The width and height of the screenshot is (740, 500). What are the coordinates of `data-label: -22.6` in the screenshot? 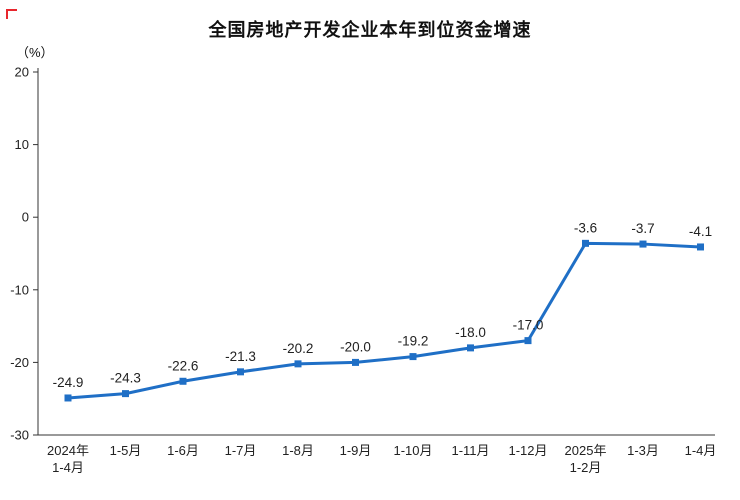 It's located at (183, 365).